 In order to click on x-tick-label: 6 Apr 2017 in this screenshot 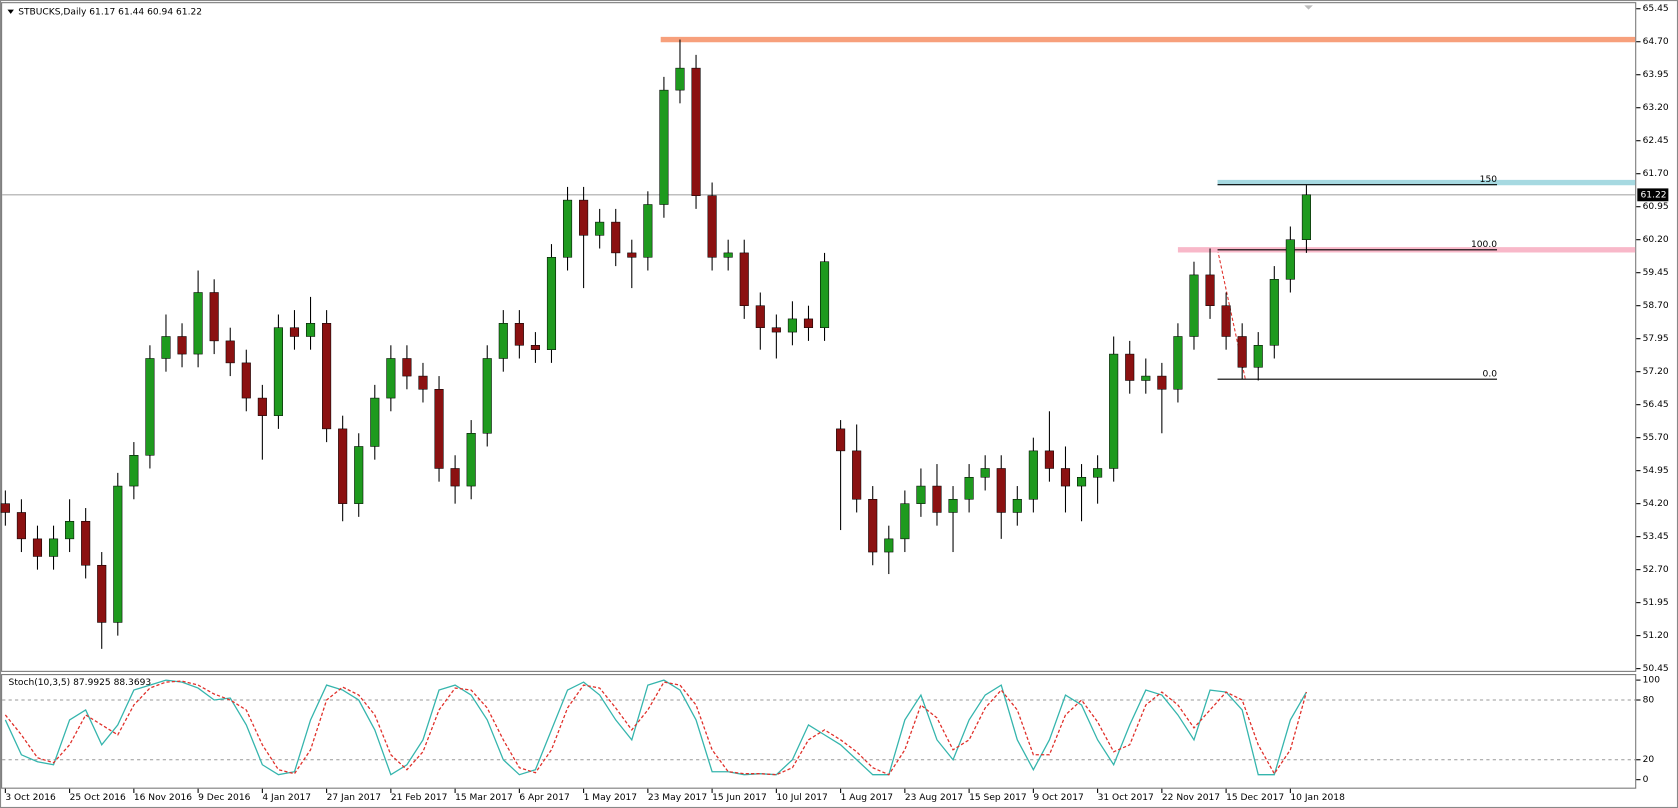, I will do `click(544, 798)`.